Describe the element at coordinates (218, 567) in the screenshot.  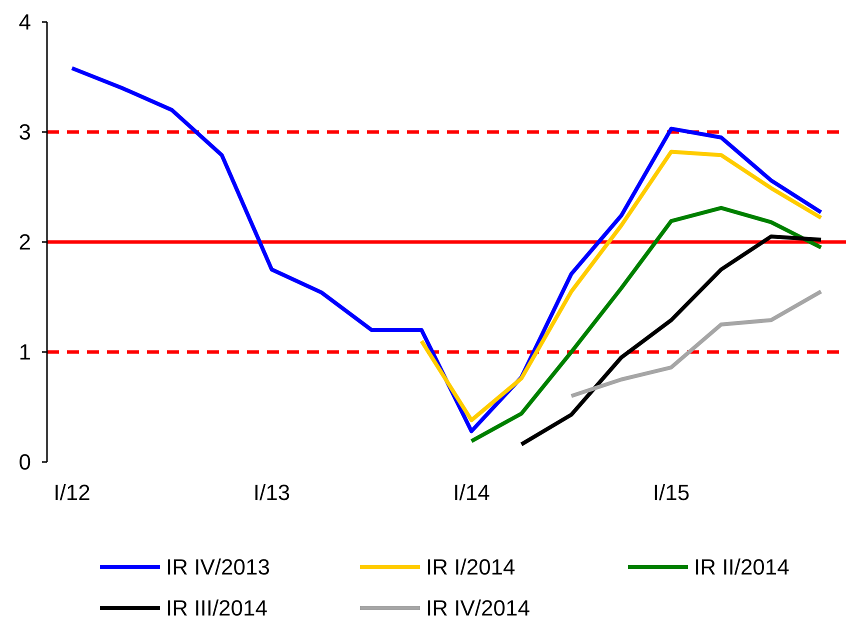
I see `legend-label: IR IV/2013` at that location.